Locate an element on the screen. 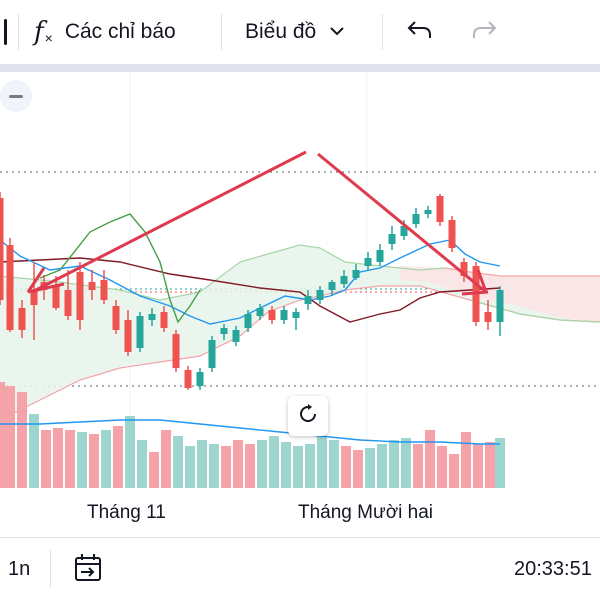 The width and height of the screenshot is (600, 601). redo-button is located at coordinates (484, 32).